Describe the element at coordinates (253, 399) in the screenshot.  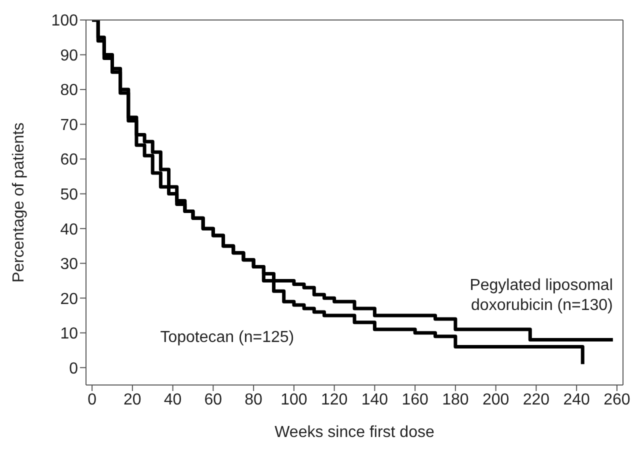
I see `x-tick-label: 80` at that location.